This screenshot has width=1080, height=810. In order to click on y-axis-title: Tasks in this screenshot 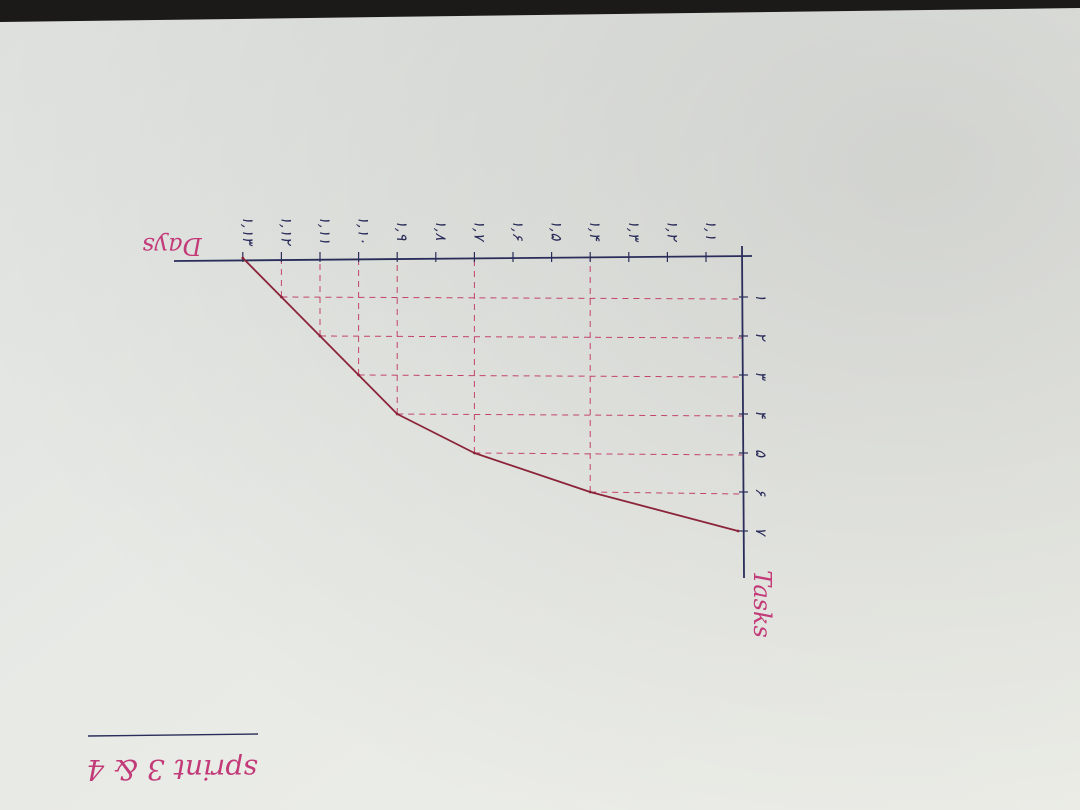, I will do `click(762, 604)`.